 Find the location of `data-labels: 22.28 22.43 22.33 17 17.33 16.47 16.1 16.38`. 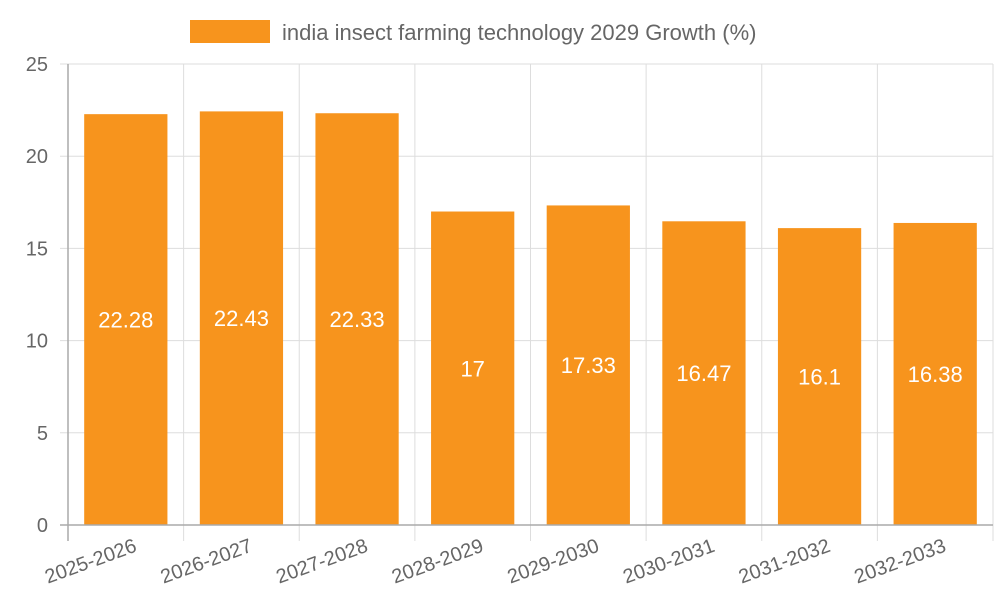

data-labels: 22.28 22.43 22.33 17 17.33 16.47 16.1 16.38 is located at coordinates (530, 347).